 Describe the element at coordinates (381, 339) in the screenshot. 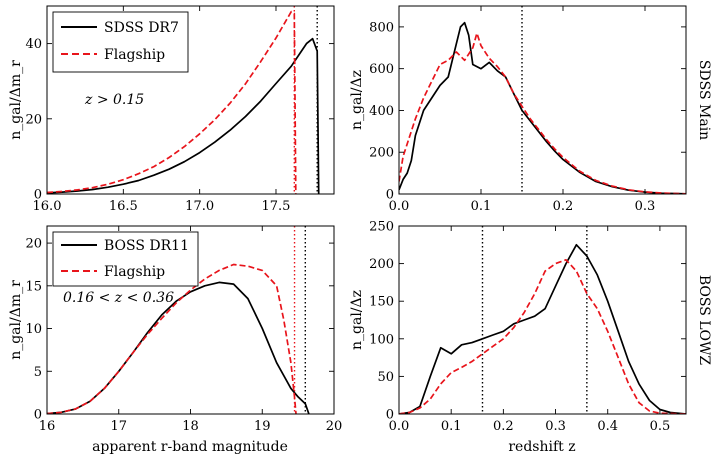

I see `y-tick-label: 100` at that location.